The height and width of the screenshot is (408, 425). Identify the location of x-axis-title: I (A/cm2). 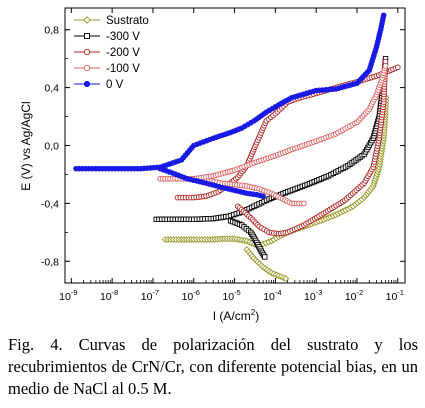
(236, 315).